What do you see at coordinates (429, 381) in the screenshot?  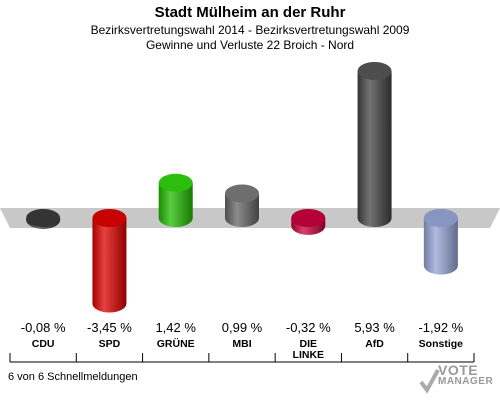 I see `ballot-check-icon` at bounding box center [429, 381].